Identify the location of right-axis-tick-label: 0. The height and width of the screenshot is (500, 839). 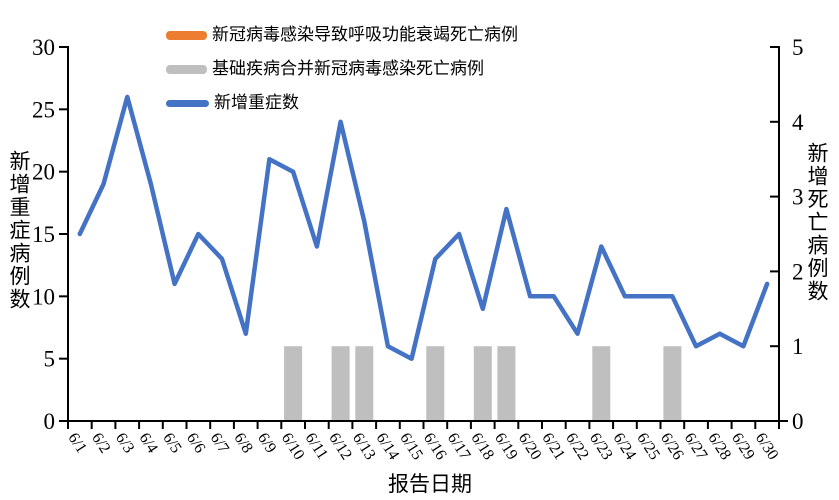
(798, 421).